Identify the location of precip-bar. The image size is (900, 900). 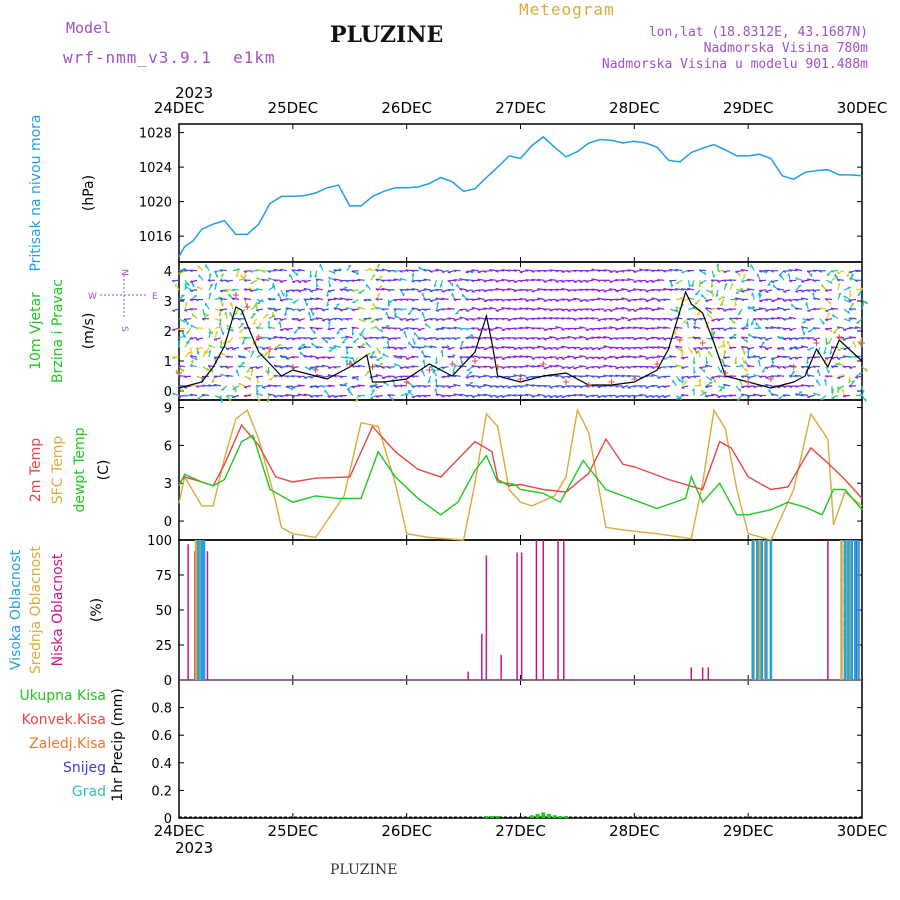
(554, 816).